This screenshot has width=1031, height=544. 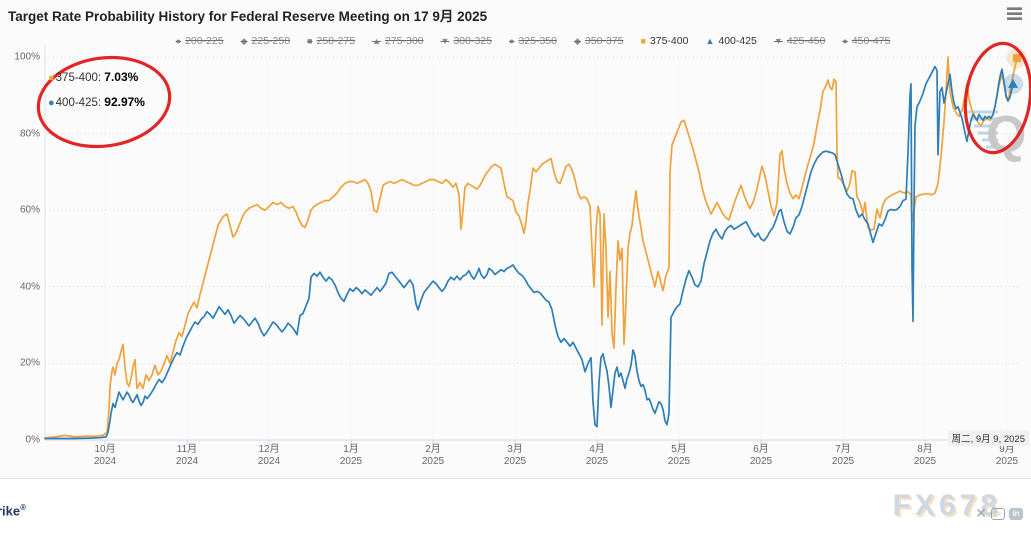 What do you see at coordinates (925, 455) in the screenshot?
I see `x-axis-tick-label: 8月 2025` at bounding box center [925, 455].